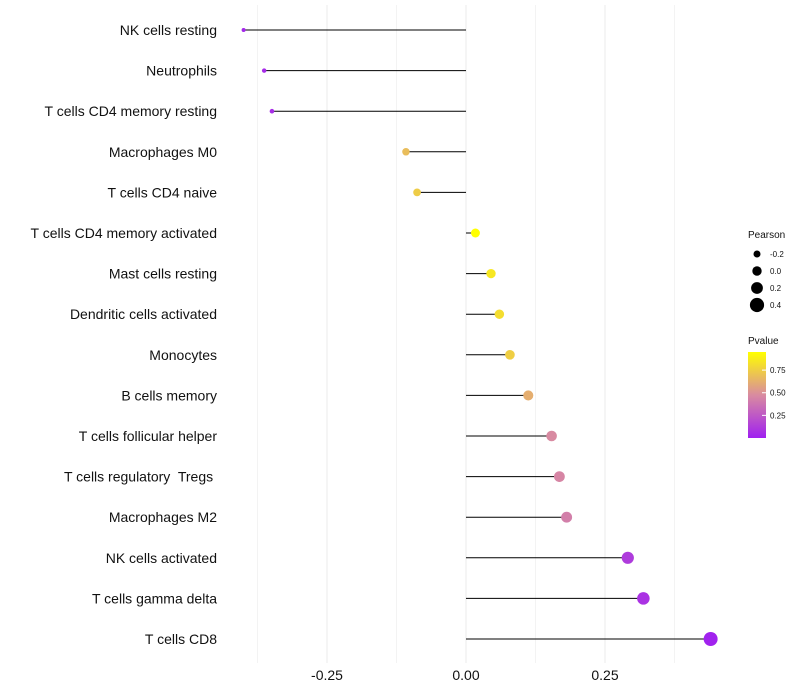 This screenshot has height=700, width=800. What do you see at coordinates (183, 355) in the screenshot?
I see `category-label: Monocytes` at bounding box center [183, 355].